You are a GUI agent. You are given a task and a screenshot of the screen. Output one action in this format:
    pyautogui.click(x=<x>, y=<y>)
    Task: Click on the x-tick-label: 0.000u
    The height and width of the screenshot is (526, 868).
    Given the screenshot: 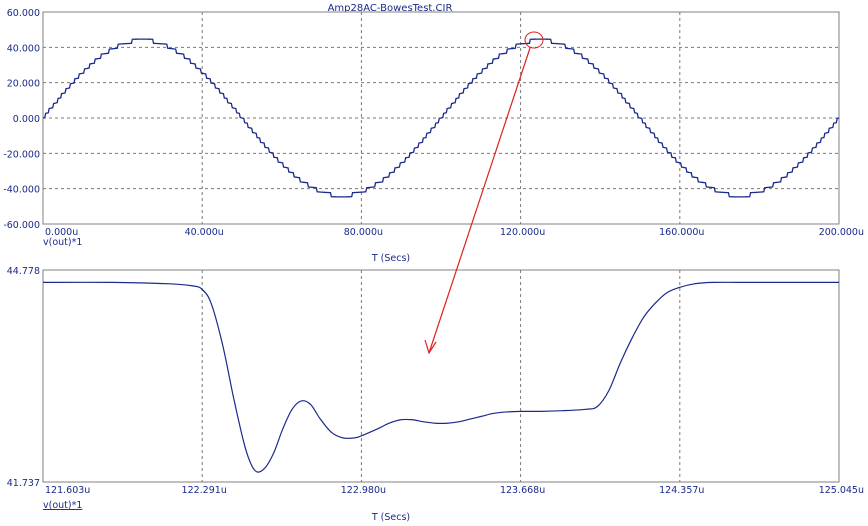 What is the action you would take?
    pyautogui.click(x=61, y=232)
    